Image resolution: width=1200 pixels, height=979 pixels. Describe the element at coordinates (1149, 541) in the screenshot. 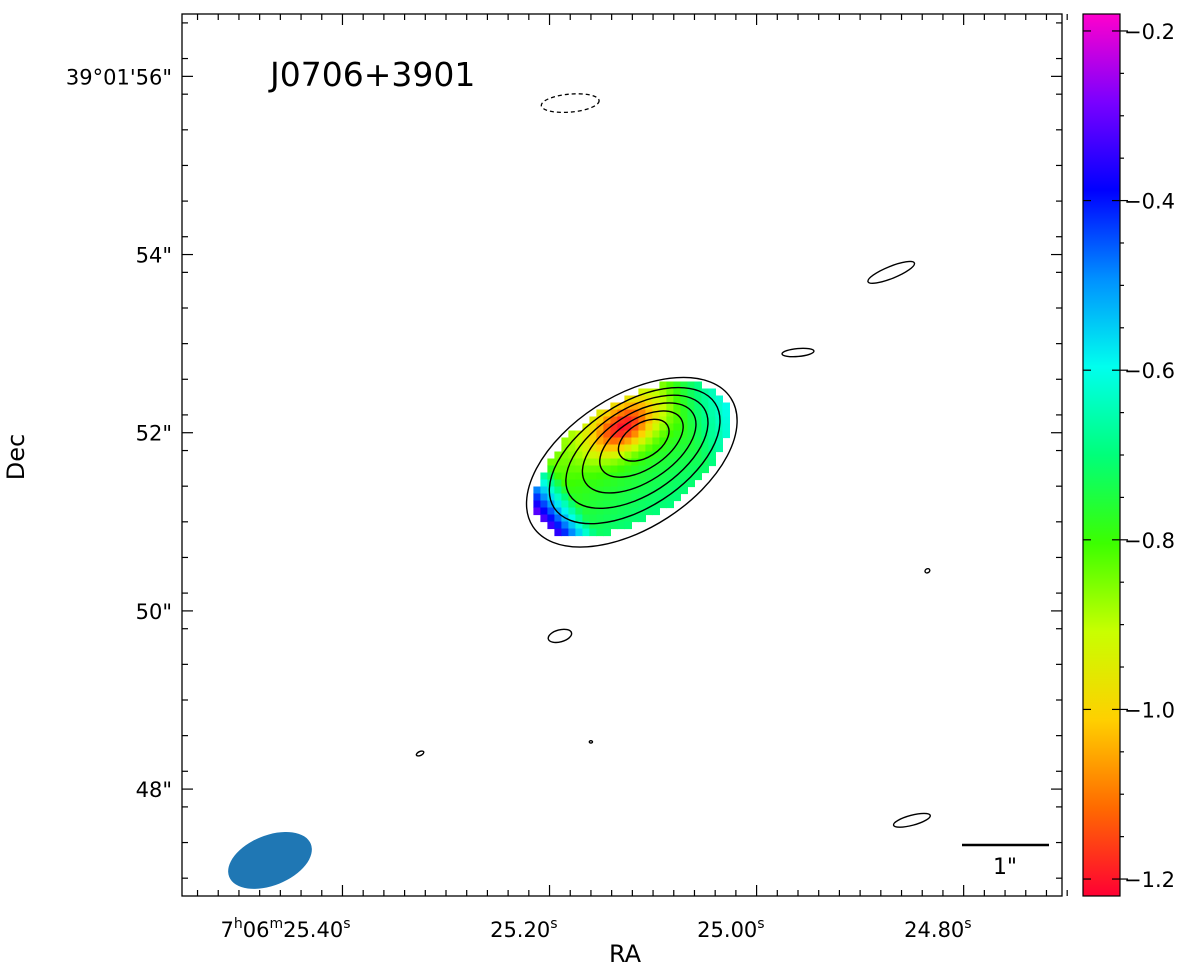

I see `colorbar-tick-label: −0.8` at that location.